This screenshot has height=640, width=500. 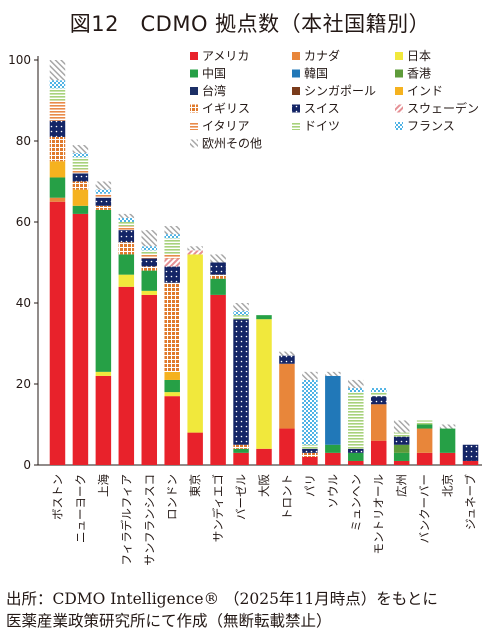 I want to click on legend-item: インド, so click(x=419, y=91).